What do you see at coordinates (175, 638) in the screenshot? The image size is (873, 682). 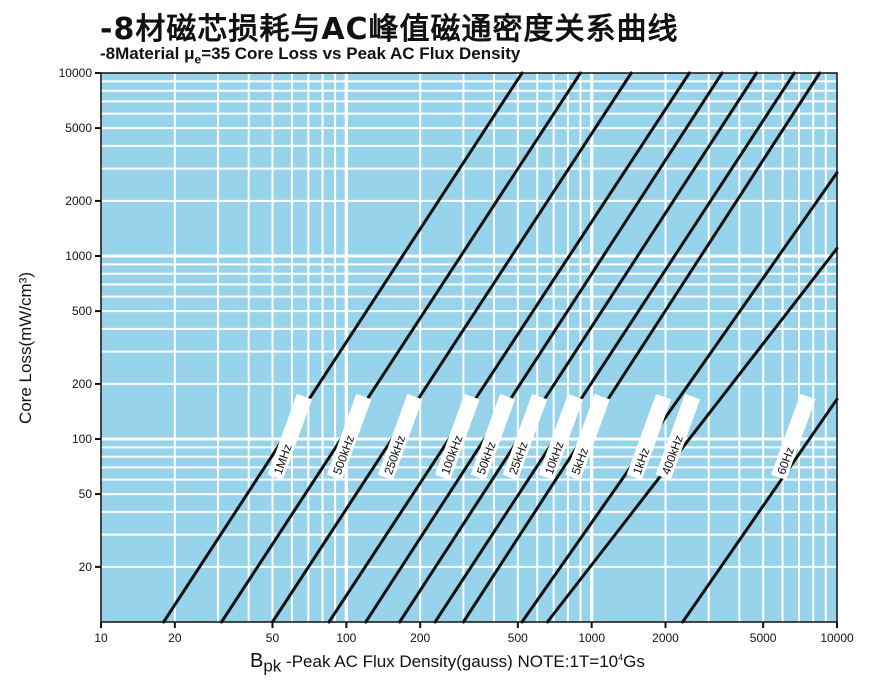 I see `x-tick-label: 20` at bounding box center [175, 638].